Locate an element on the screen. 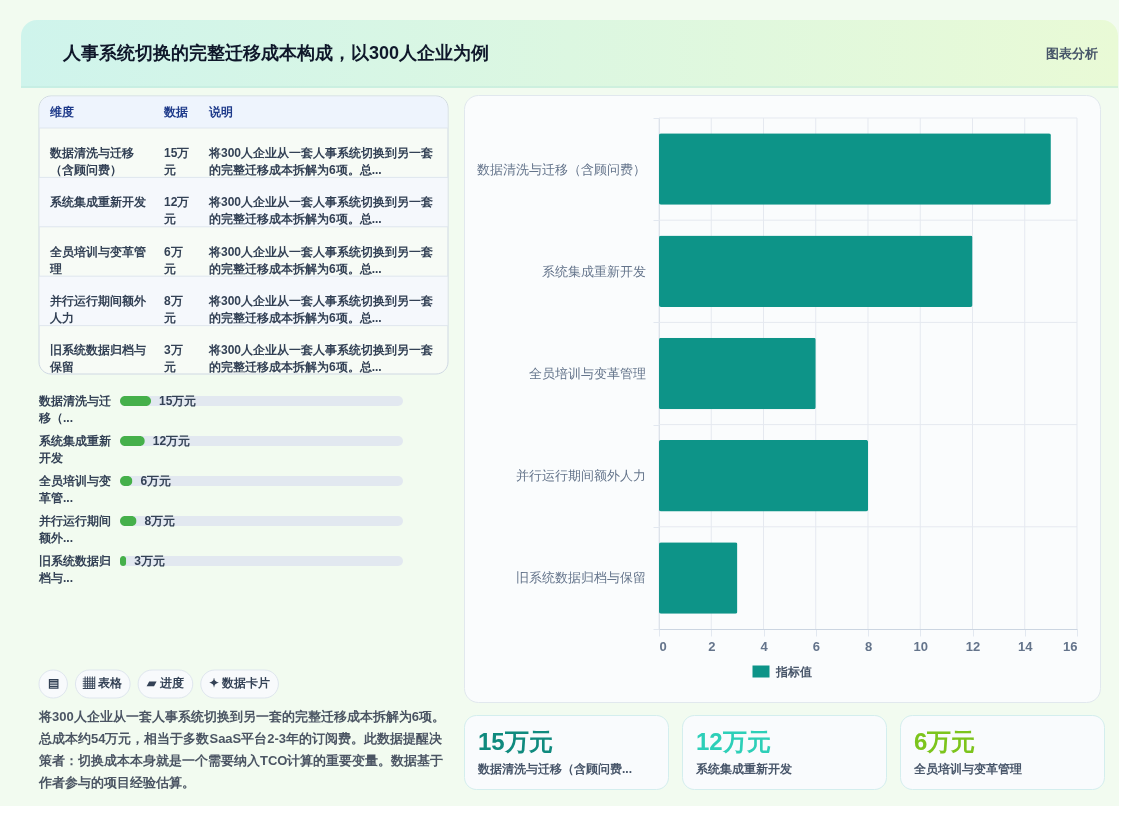 The height and width of the screenshot is (824, 1138). text: 人事系统切换的完整迁移成本构成，以300人企业为例 is located at coordinates (276, 53).